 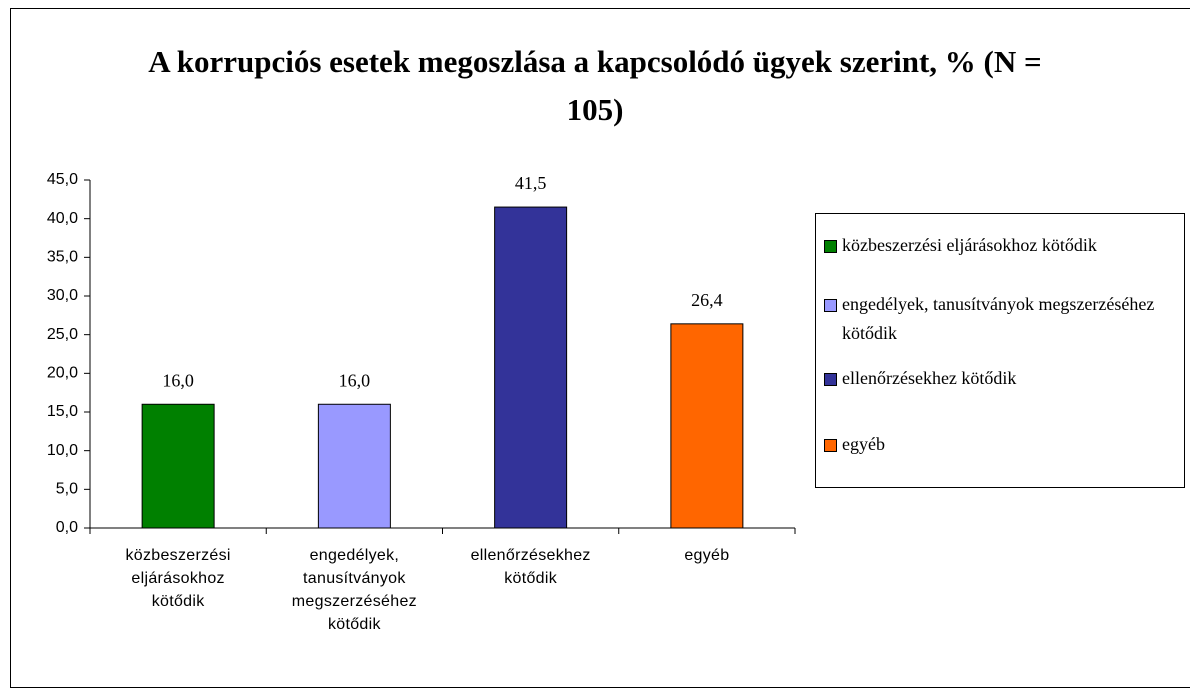 What do you see at coordinates (707, 300) in the screenshot?
I see `data-label: 26,4` at bounding box center [707, 300].